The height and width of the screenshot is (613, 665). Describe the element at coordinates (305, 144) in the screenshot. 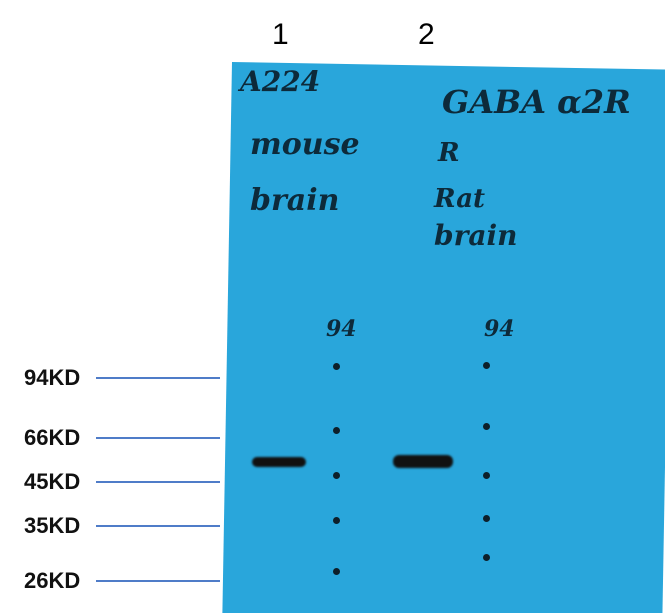

I see `lane1-label-line2: mouse` at that location.